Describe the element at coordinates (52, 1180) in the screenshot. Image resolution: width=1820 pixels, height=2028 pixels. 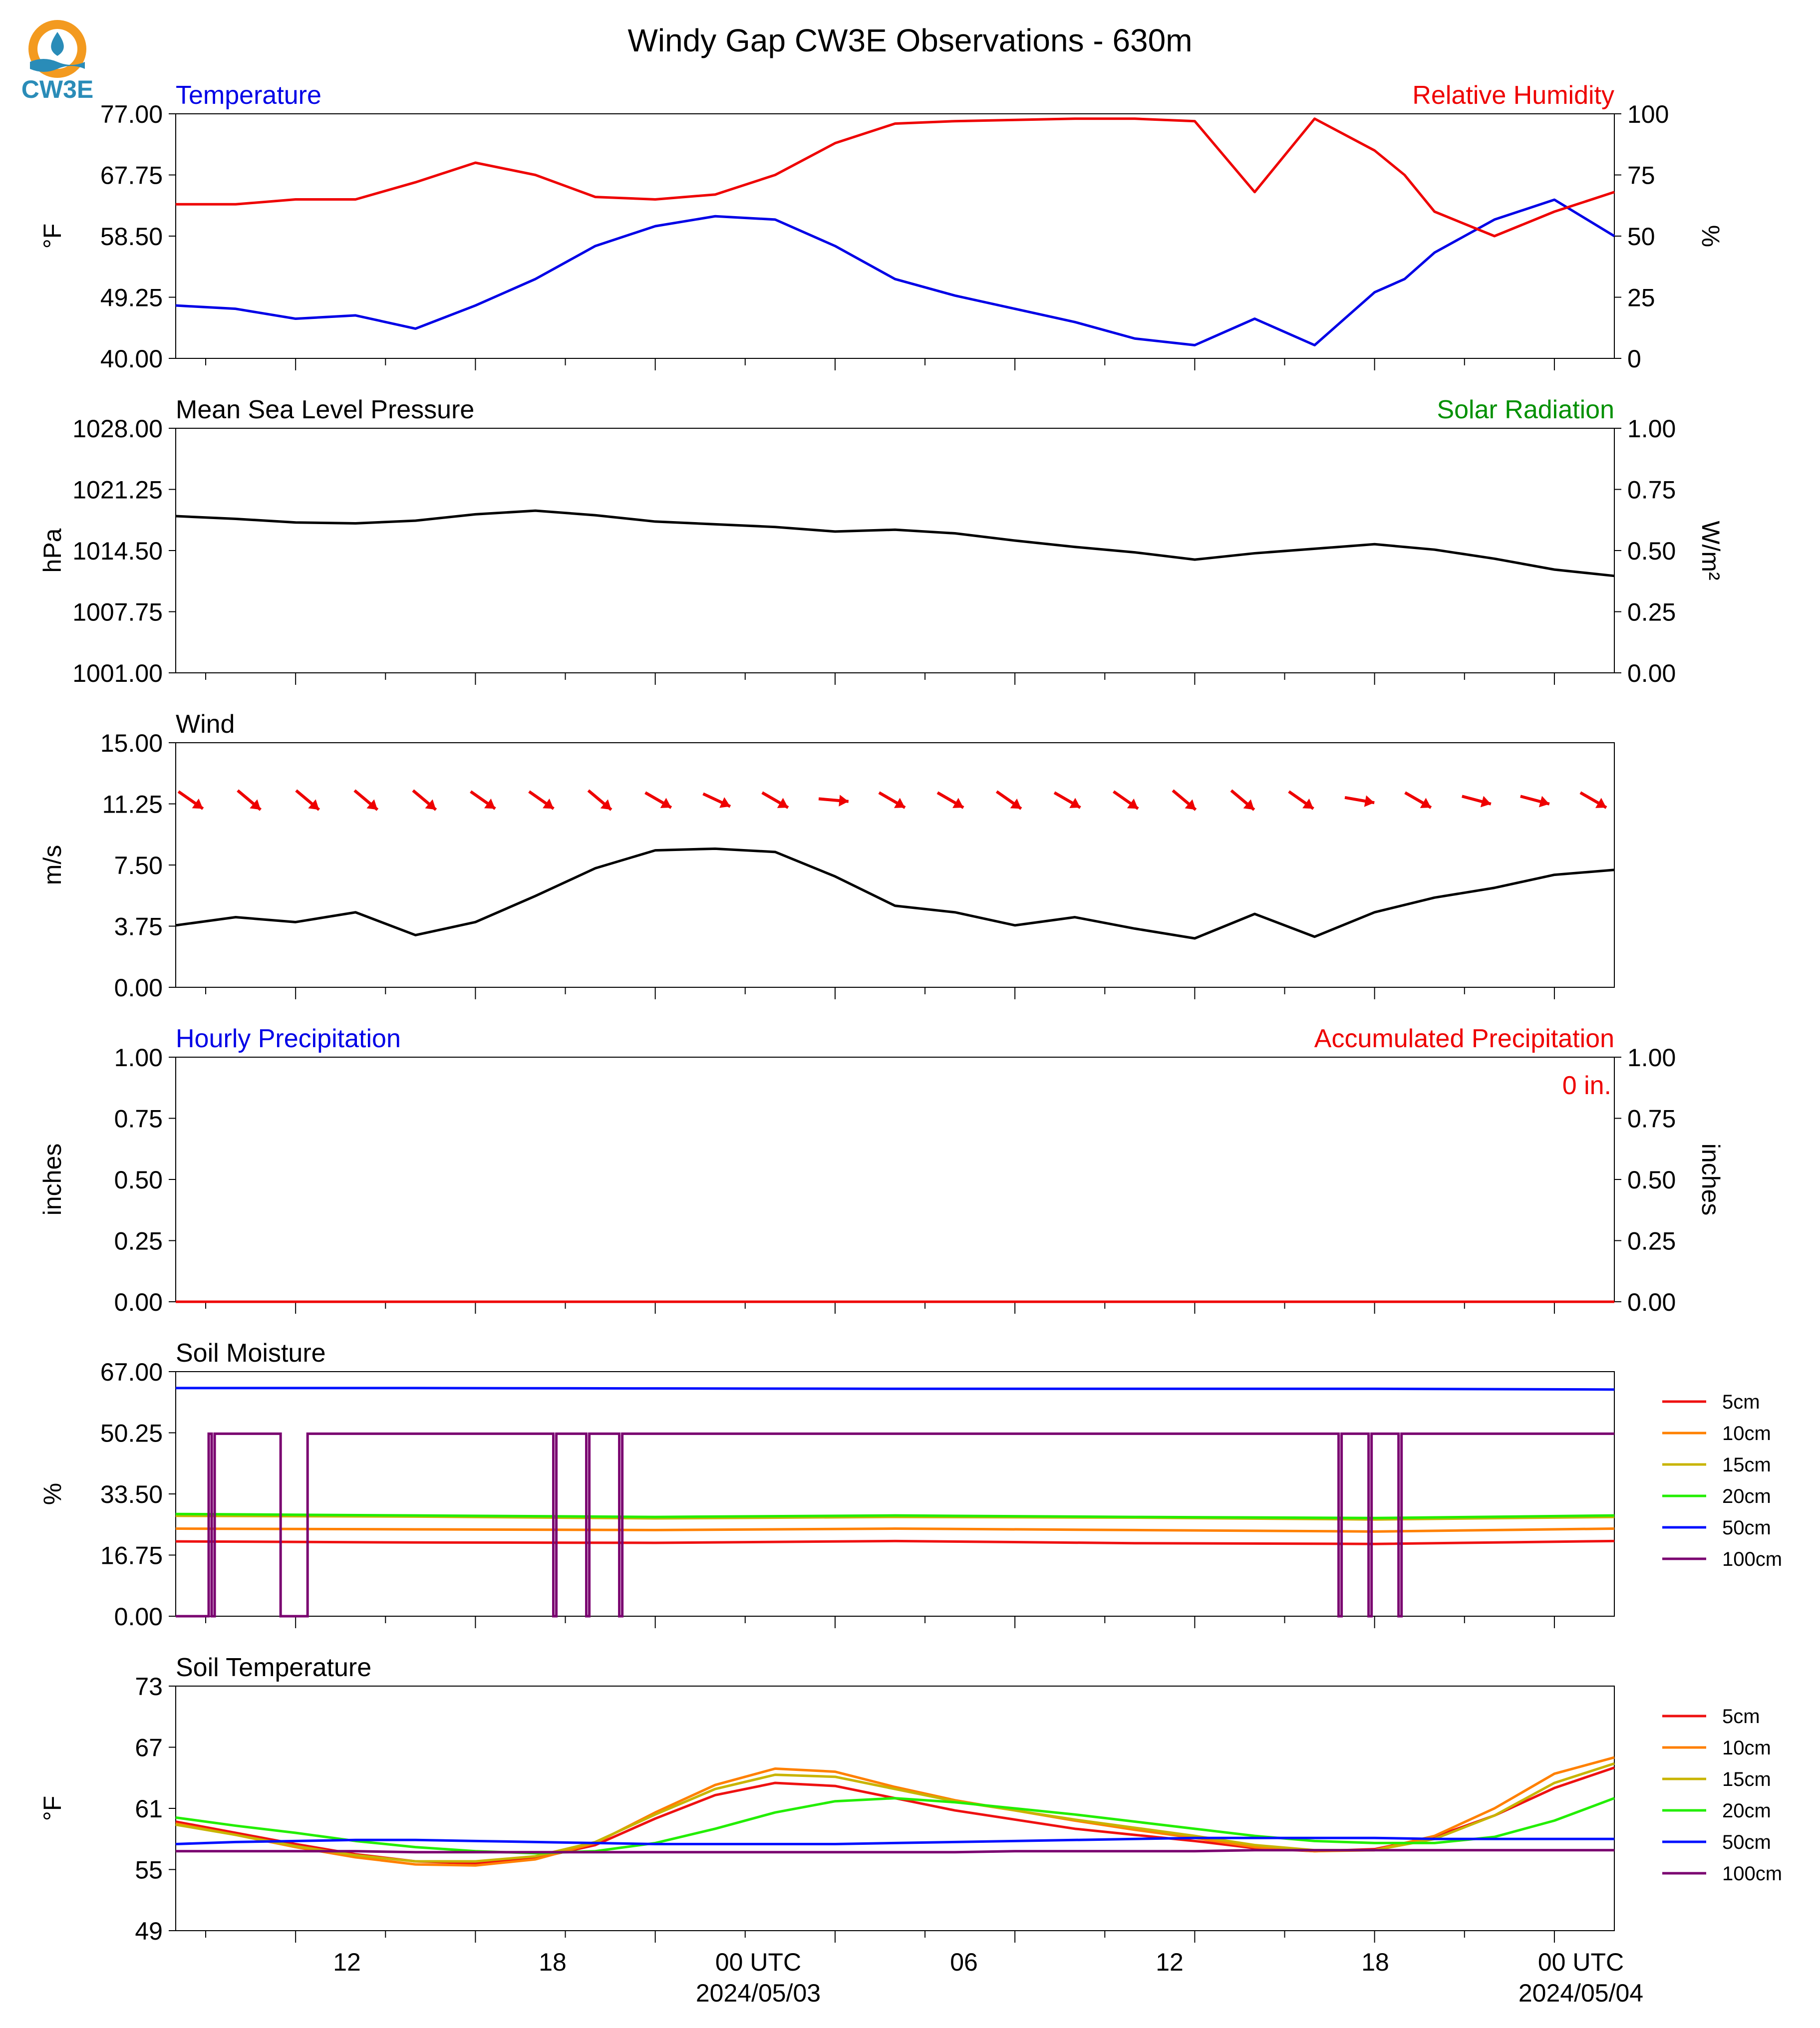
I see `y-axis-label: inches` at that location.